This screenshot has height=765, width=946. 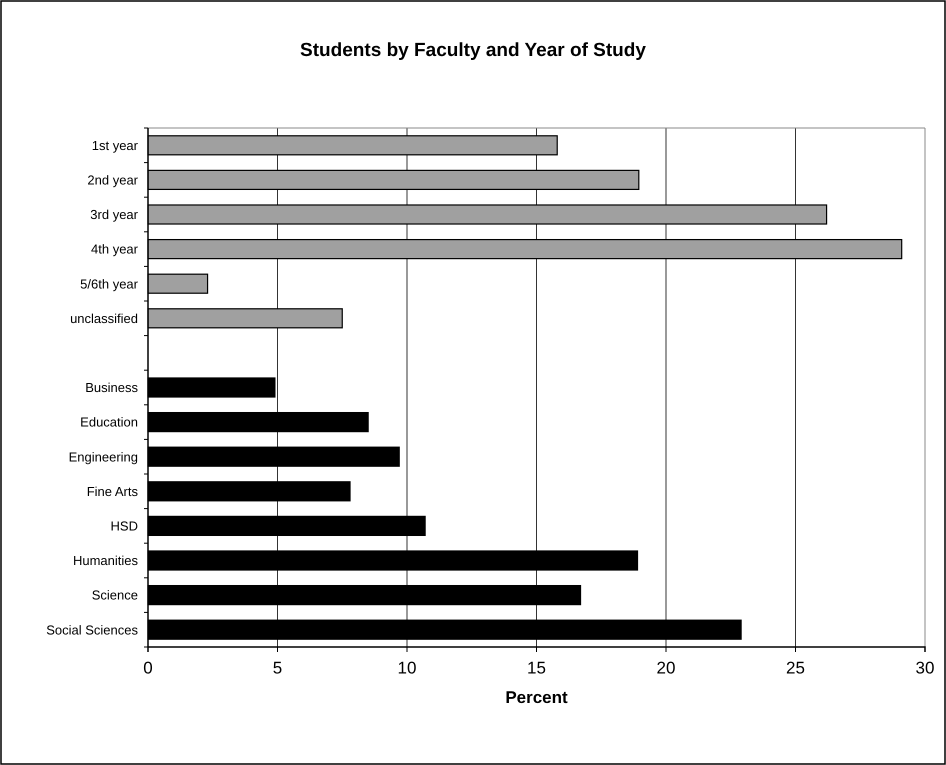 What do you see at coordinates (148, 668) in the screenshot?
I see `x-tick-label: 0` at bounding box center [148, 668].